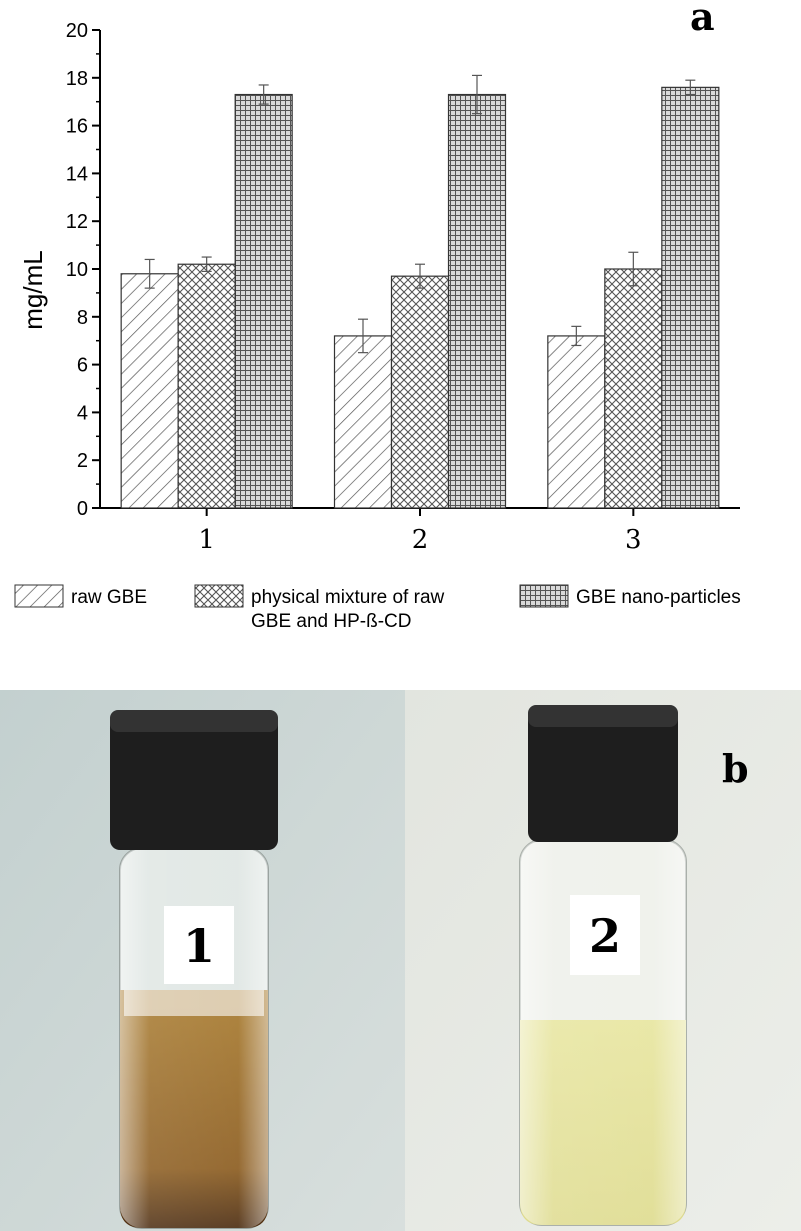  I want to click on vial-1: 1, so click(194, 969).